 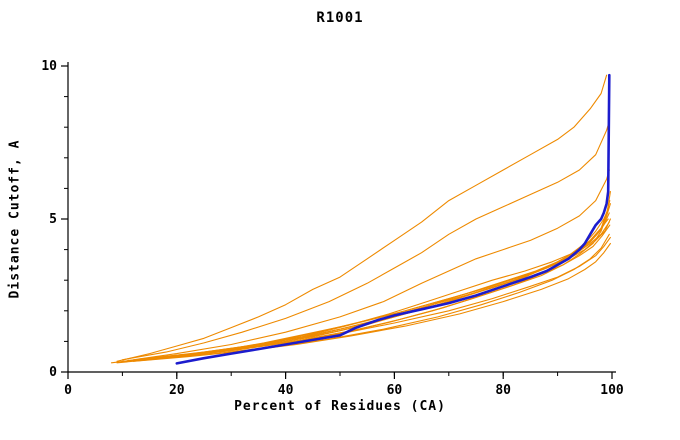 I want to click on x-tick-label: 20, so click(x=177, y=390).